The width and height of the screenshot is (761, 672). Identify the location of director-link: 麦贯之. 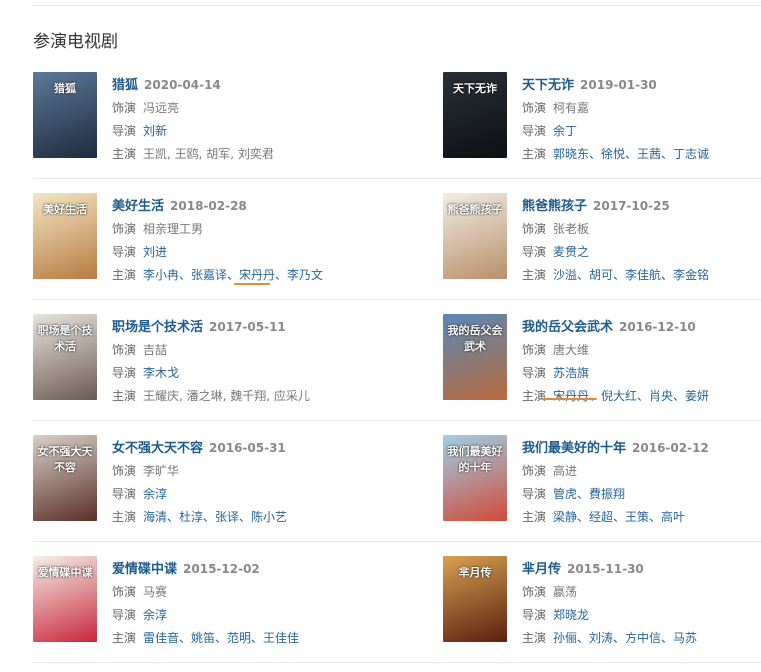
(571, 252).